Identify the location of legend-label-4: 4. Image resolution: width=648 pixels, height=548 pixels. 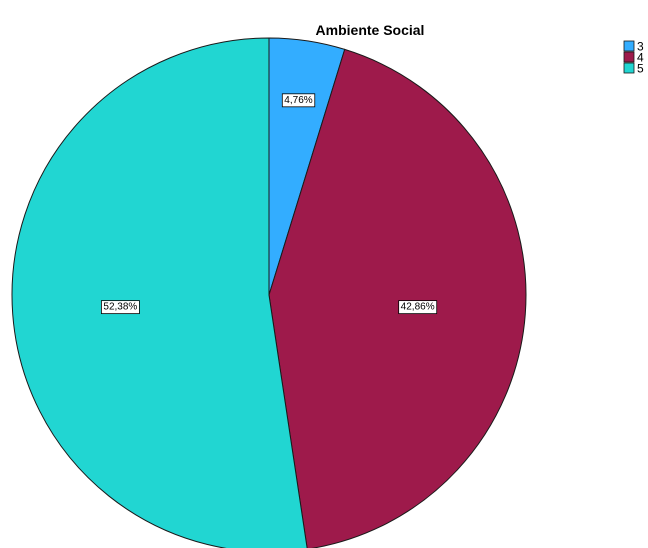
(640, 58).